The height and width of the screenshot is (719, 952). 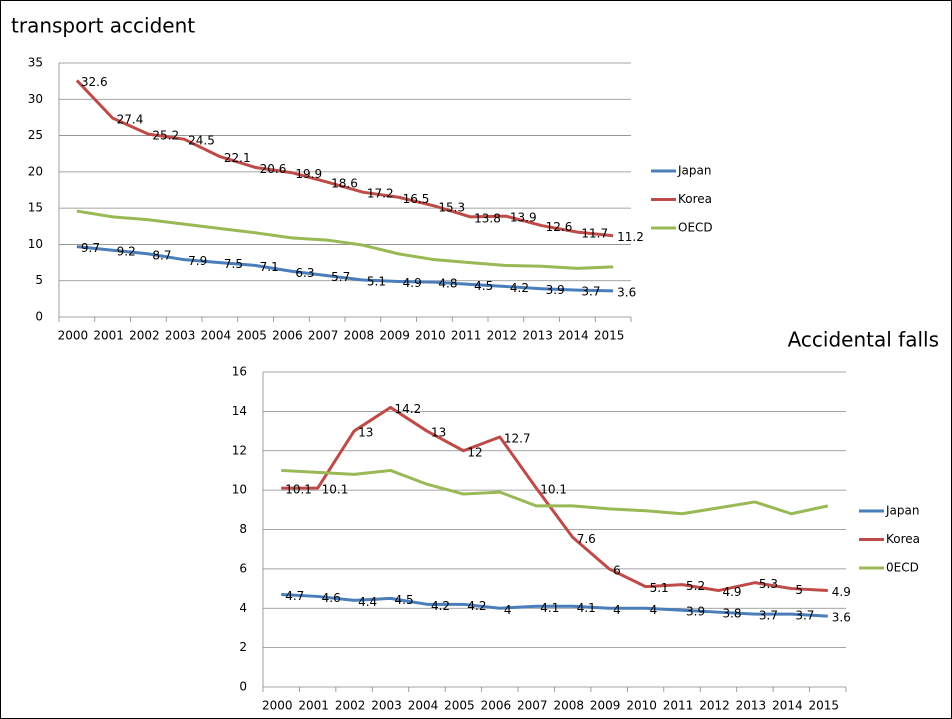 I want to click on y-tick-label: 8, so click(x=243, y=529).